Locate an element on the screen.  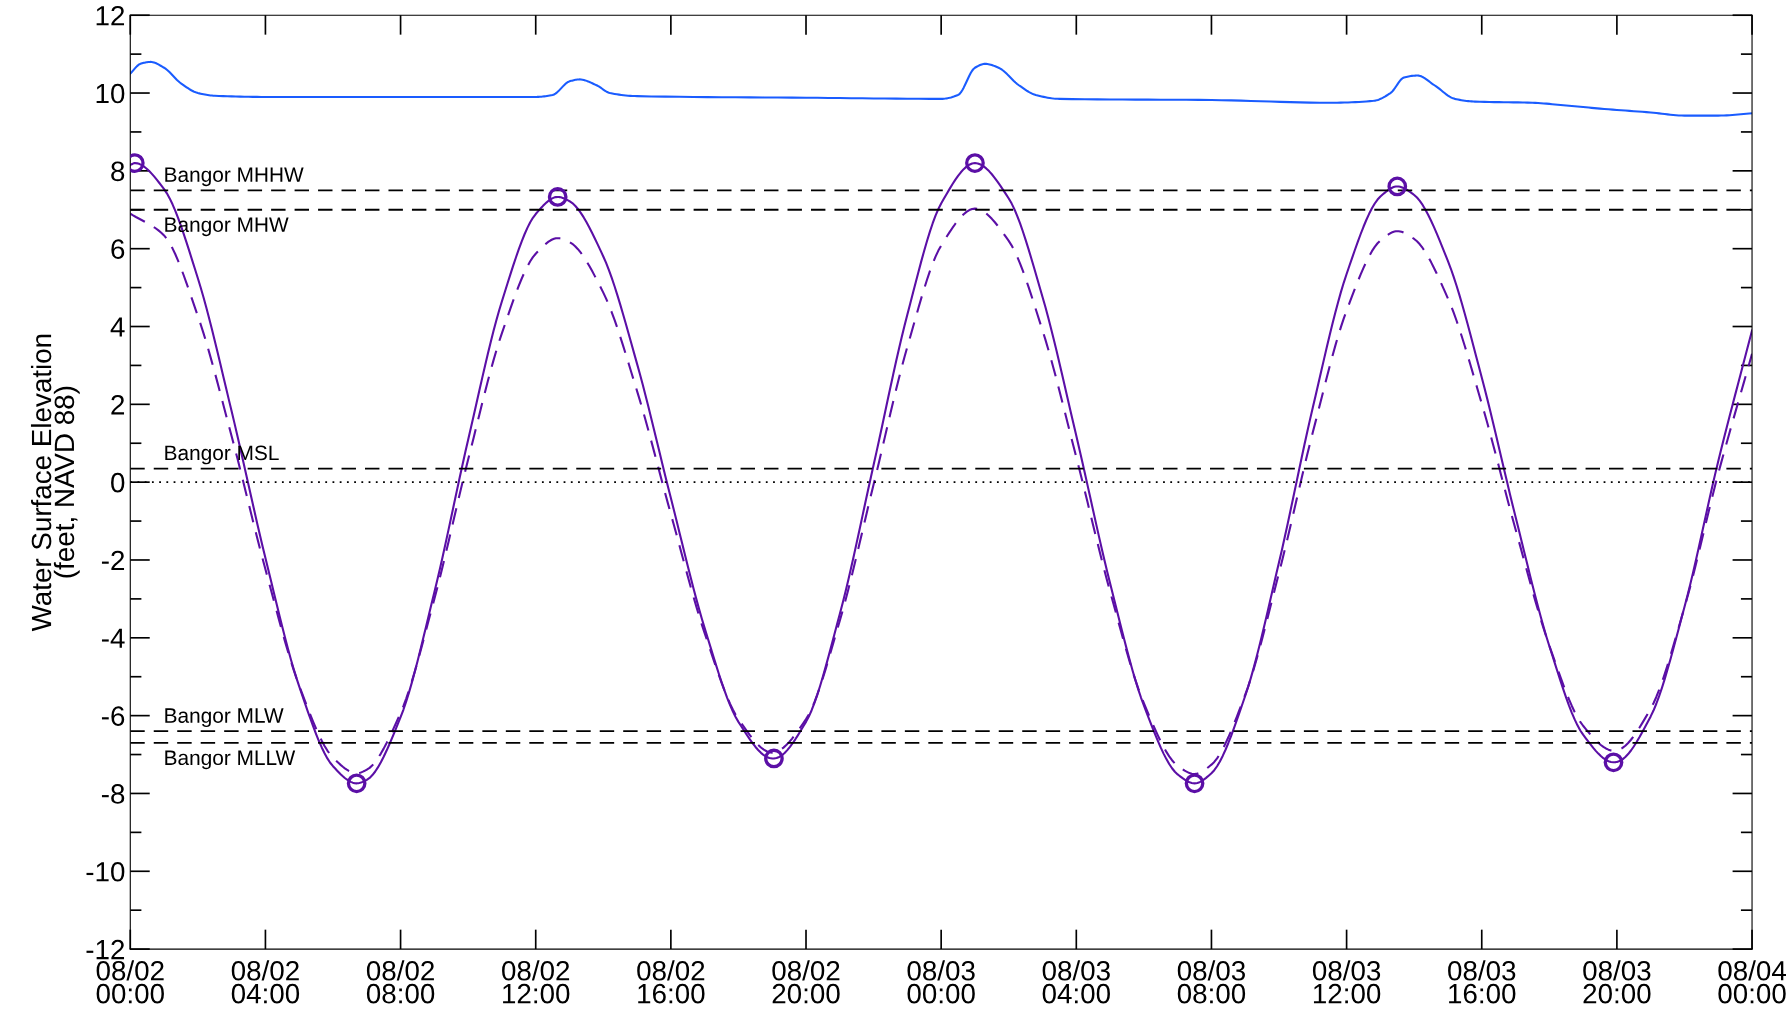
x-tick-label: 08/03 20:00 is located at coordinates (1617, 982).